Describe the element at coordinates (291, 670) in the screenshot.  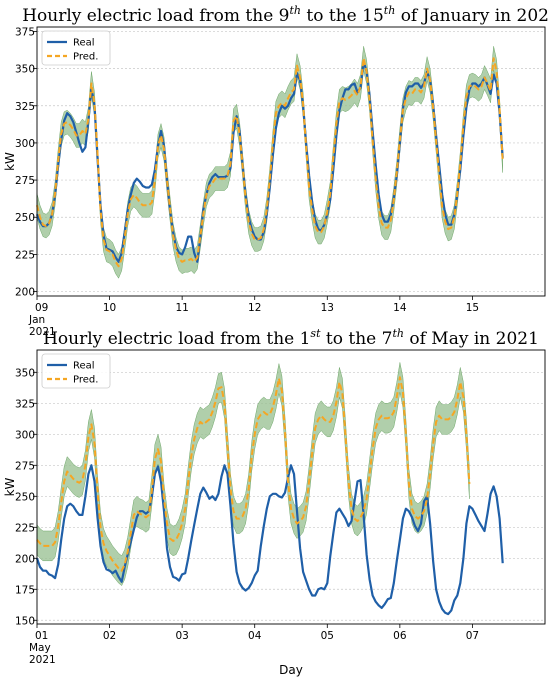
I see `x-axis-label: Day` at that location.